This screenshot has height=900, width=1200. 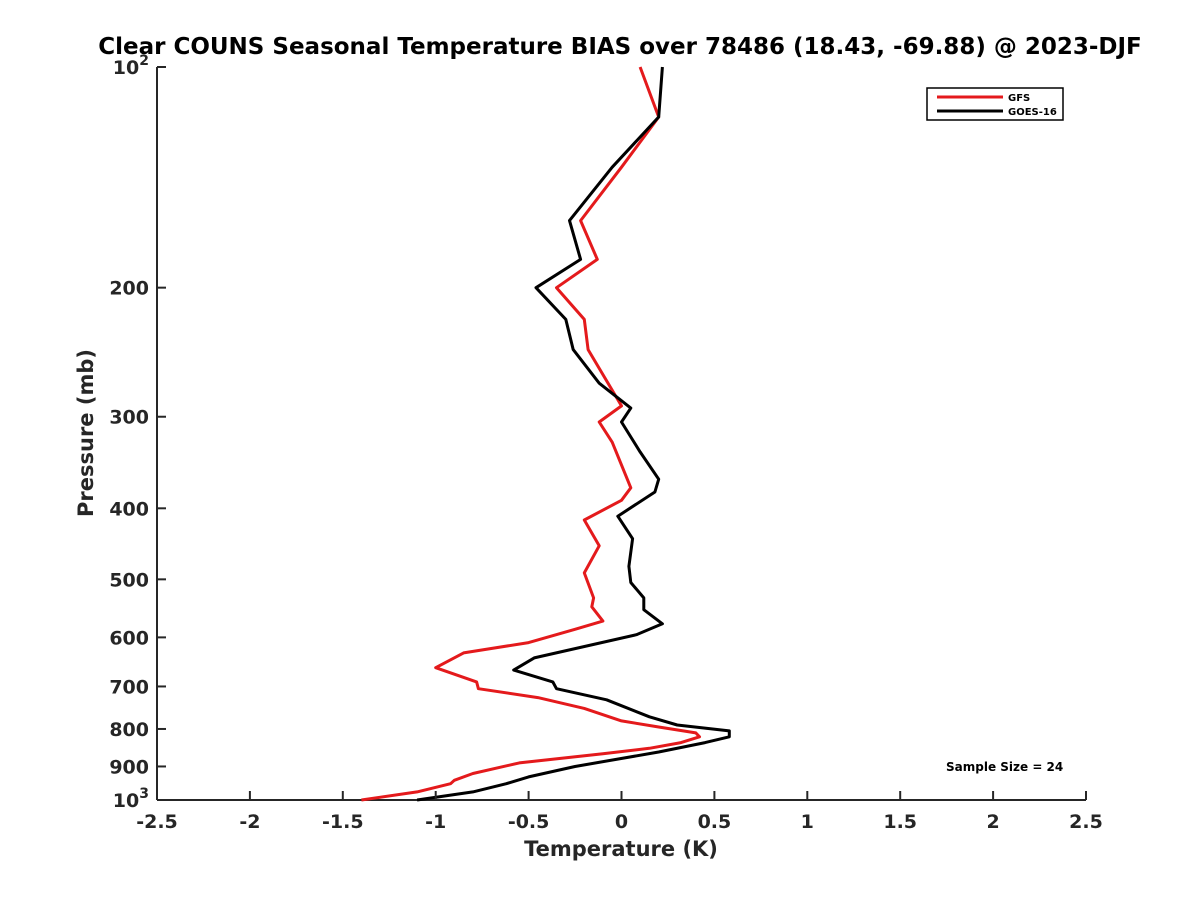 I want to click on legend: GFS GOES-16, so click(x=995, y=104).